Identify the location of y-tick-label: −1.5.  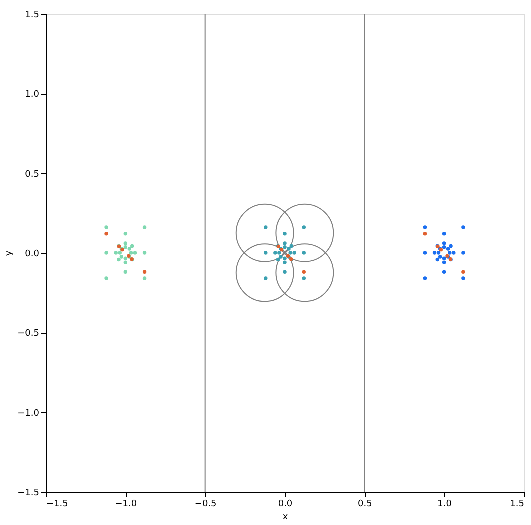
(29, 493).